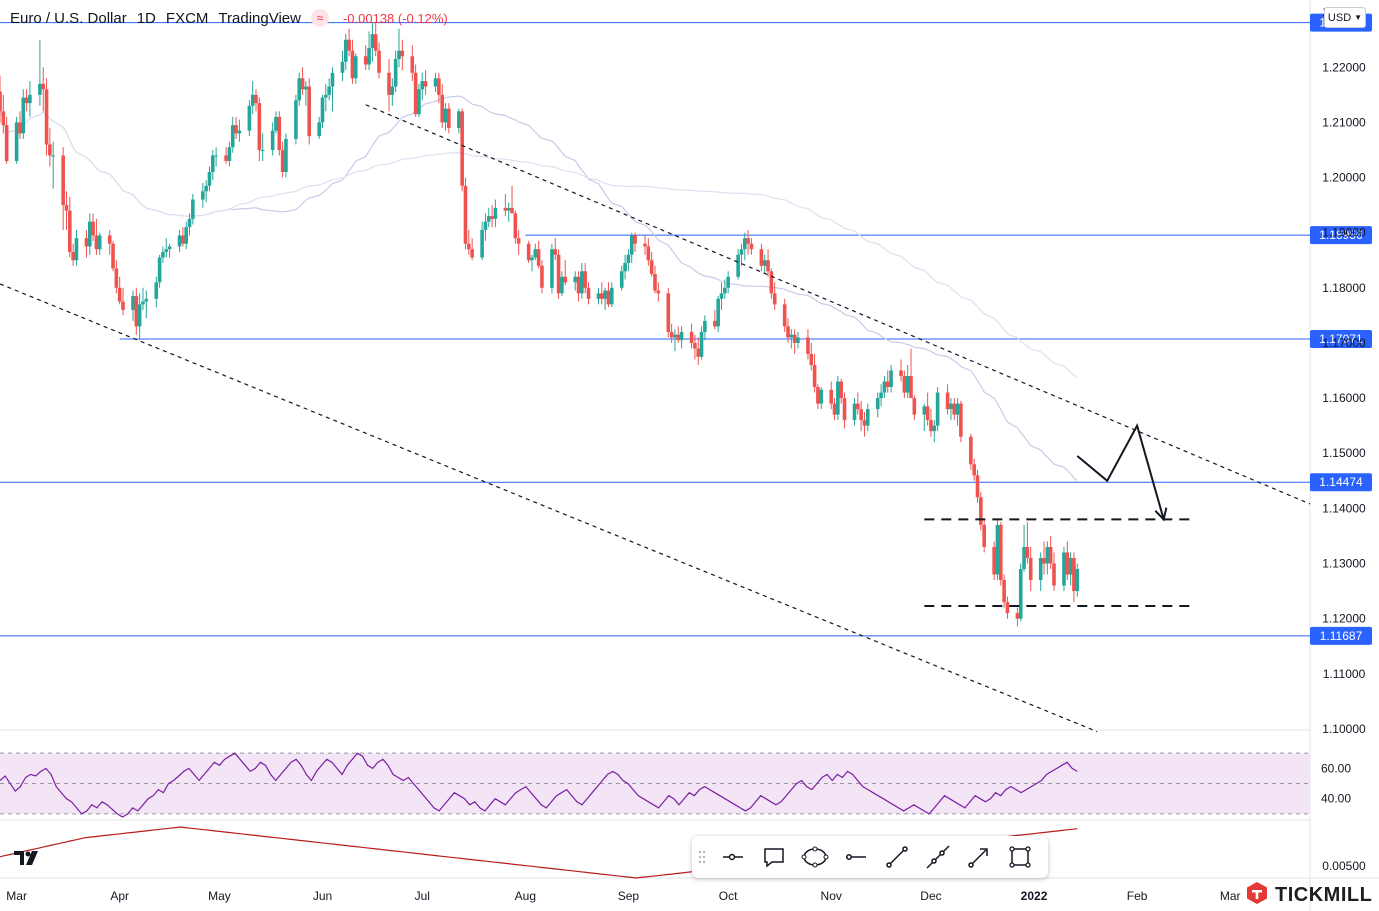 This screenshot has width=1379, height=911. What do you see at coordinates (855, 857) in the screenshot?
I see `horizontal-line-icon` at bounding box center [855, 857].